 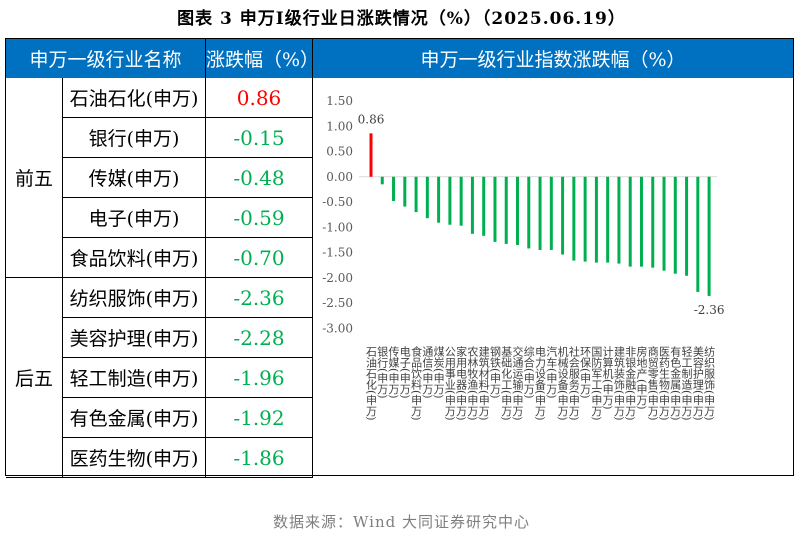 I want to click on x-tick-label: 公用事业(申万), so click(x=450, y=383).